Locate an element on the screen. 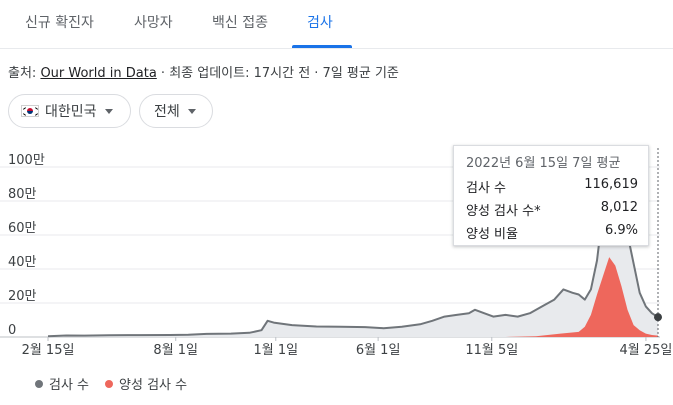  country-filter-label: 대한민국 is located at coordinates (71, 112).